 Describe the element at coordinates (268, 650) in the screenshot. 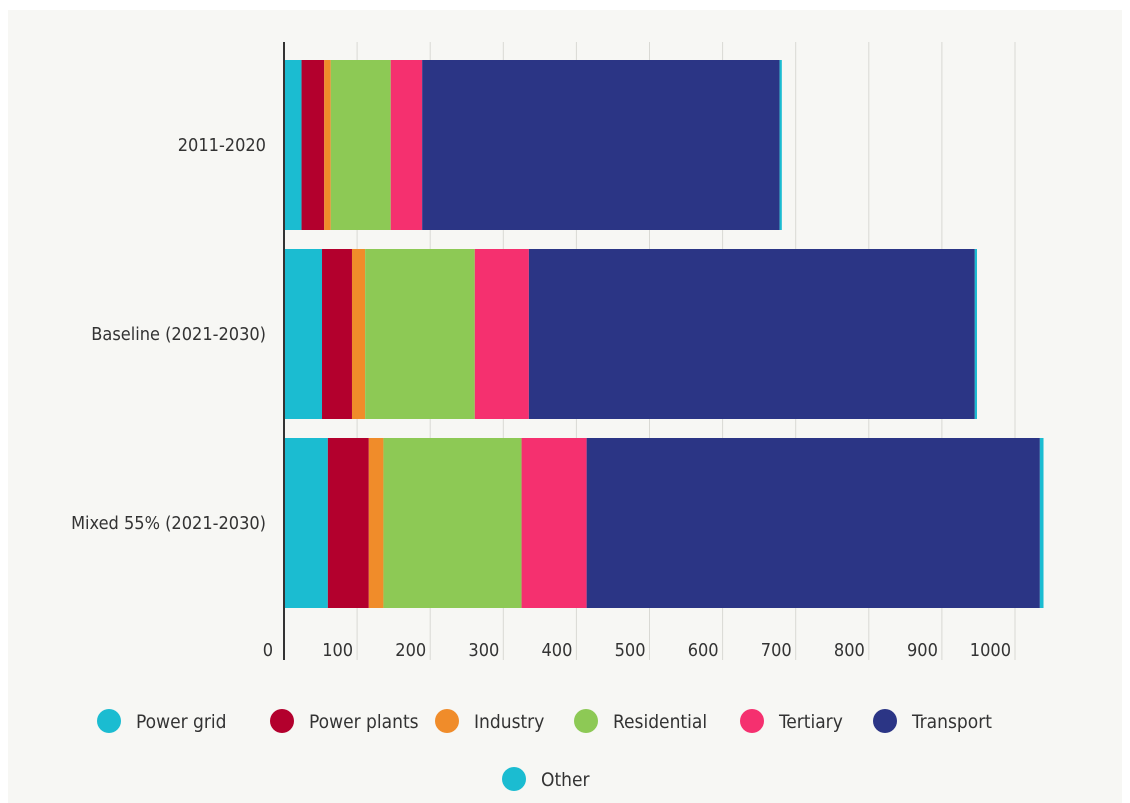

I see `x-tick-label: 0` at that location.